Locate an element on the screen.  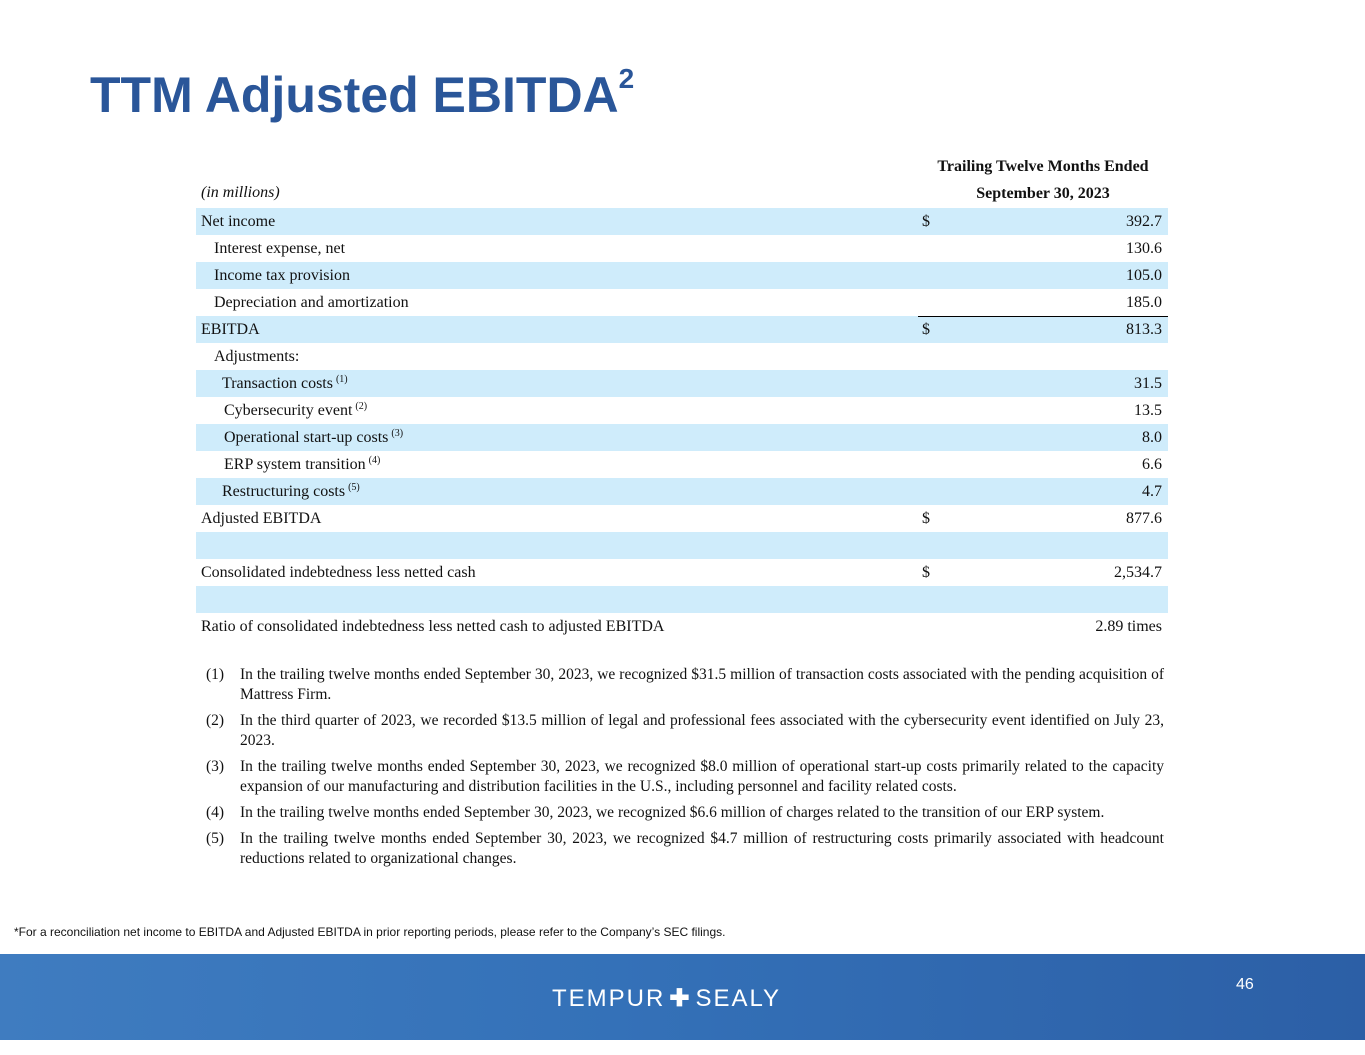
table-row: Restructuring costs (5) 4.7 is located at coordinates (682, 491).